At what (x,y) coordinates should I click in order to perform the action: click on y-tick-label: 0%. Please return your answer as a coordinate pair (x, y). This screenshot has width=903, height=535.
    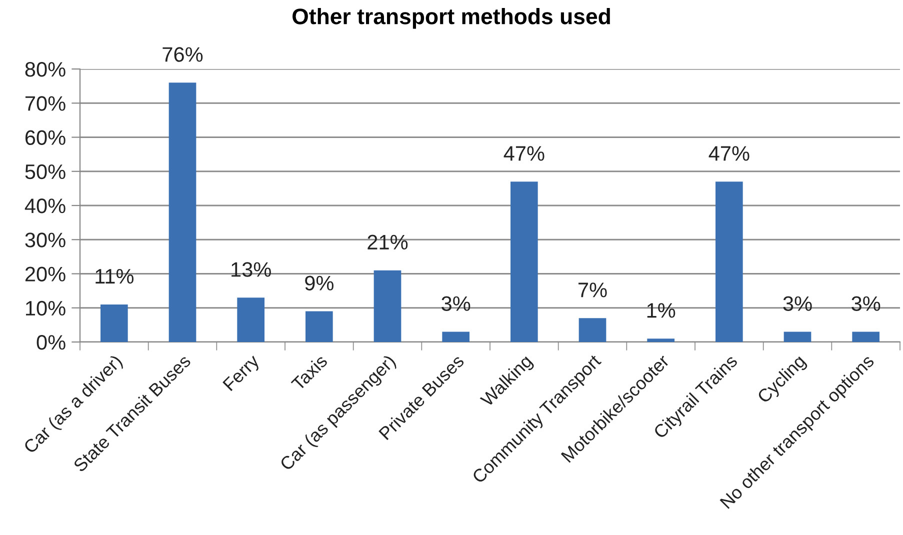
    Looking at the image, I should click on (51, 342).